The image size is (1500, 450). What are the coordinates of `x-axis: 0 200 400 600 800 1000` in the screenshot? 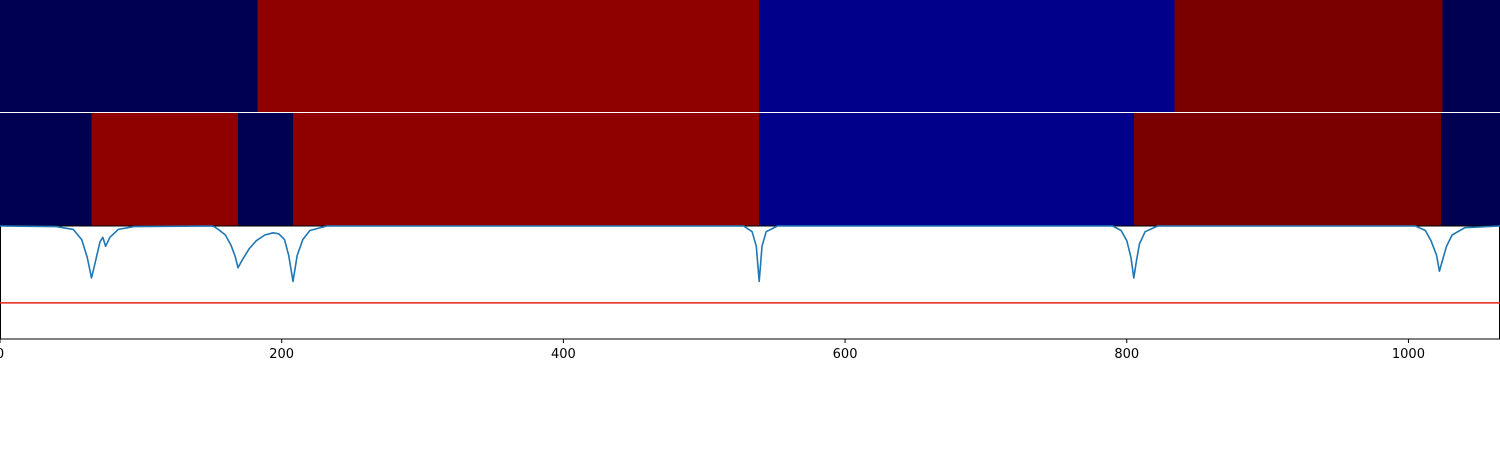 It's located at (712, 350).